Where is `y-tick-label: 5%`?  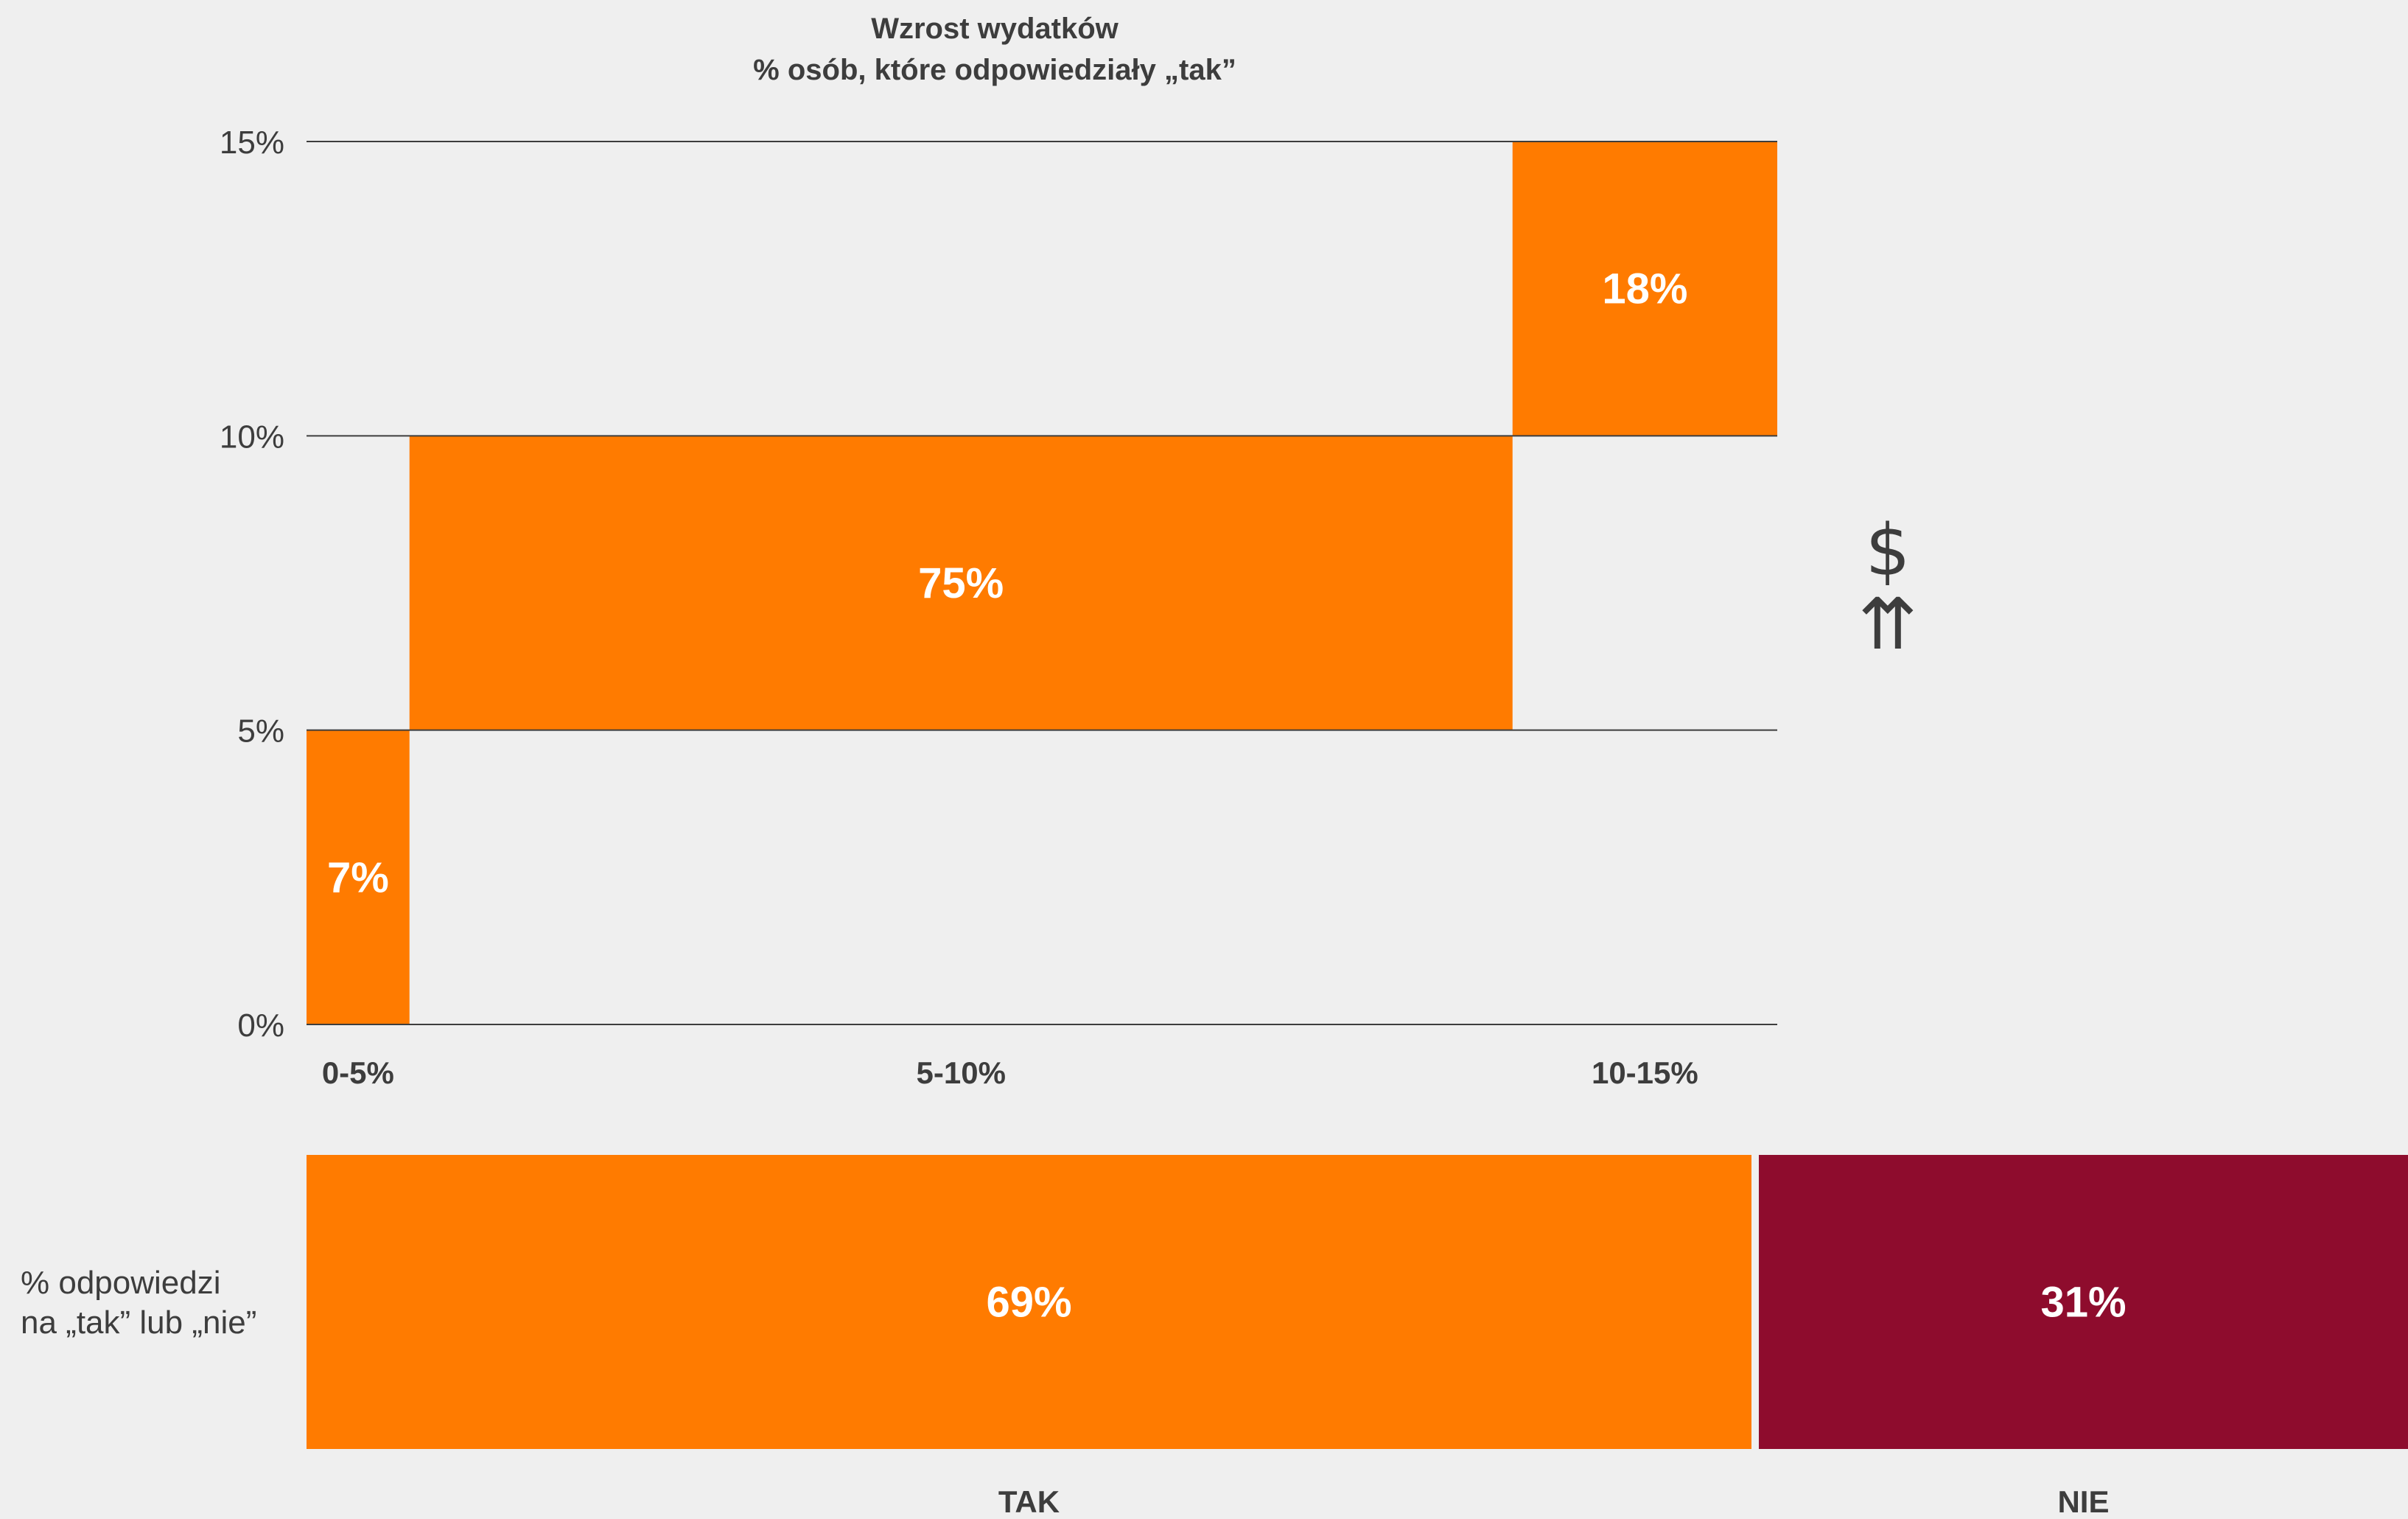
y-tick-label: 5% is located at coordinates (260, 731).